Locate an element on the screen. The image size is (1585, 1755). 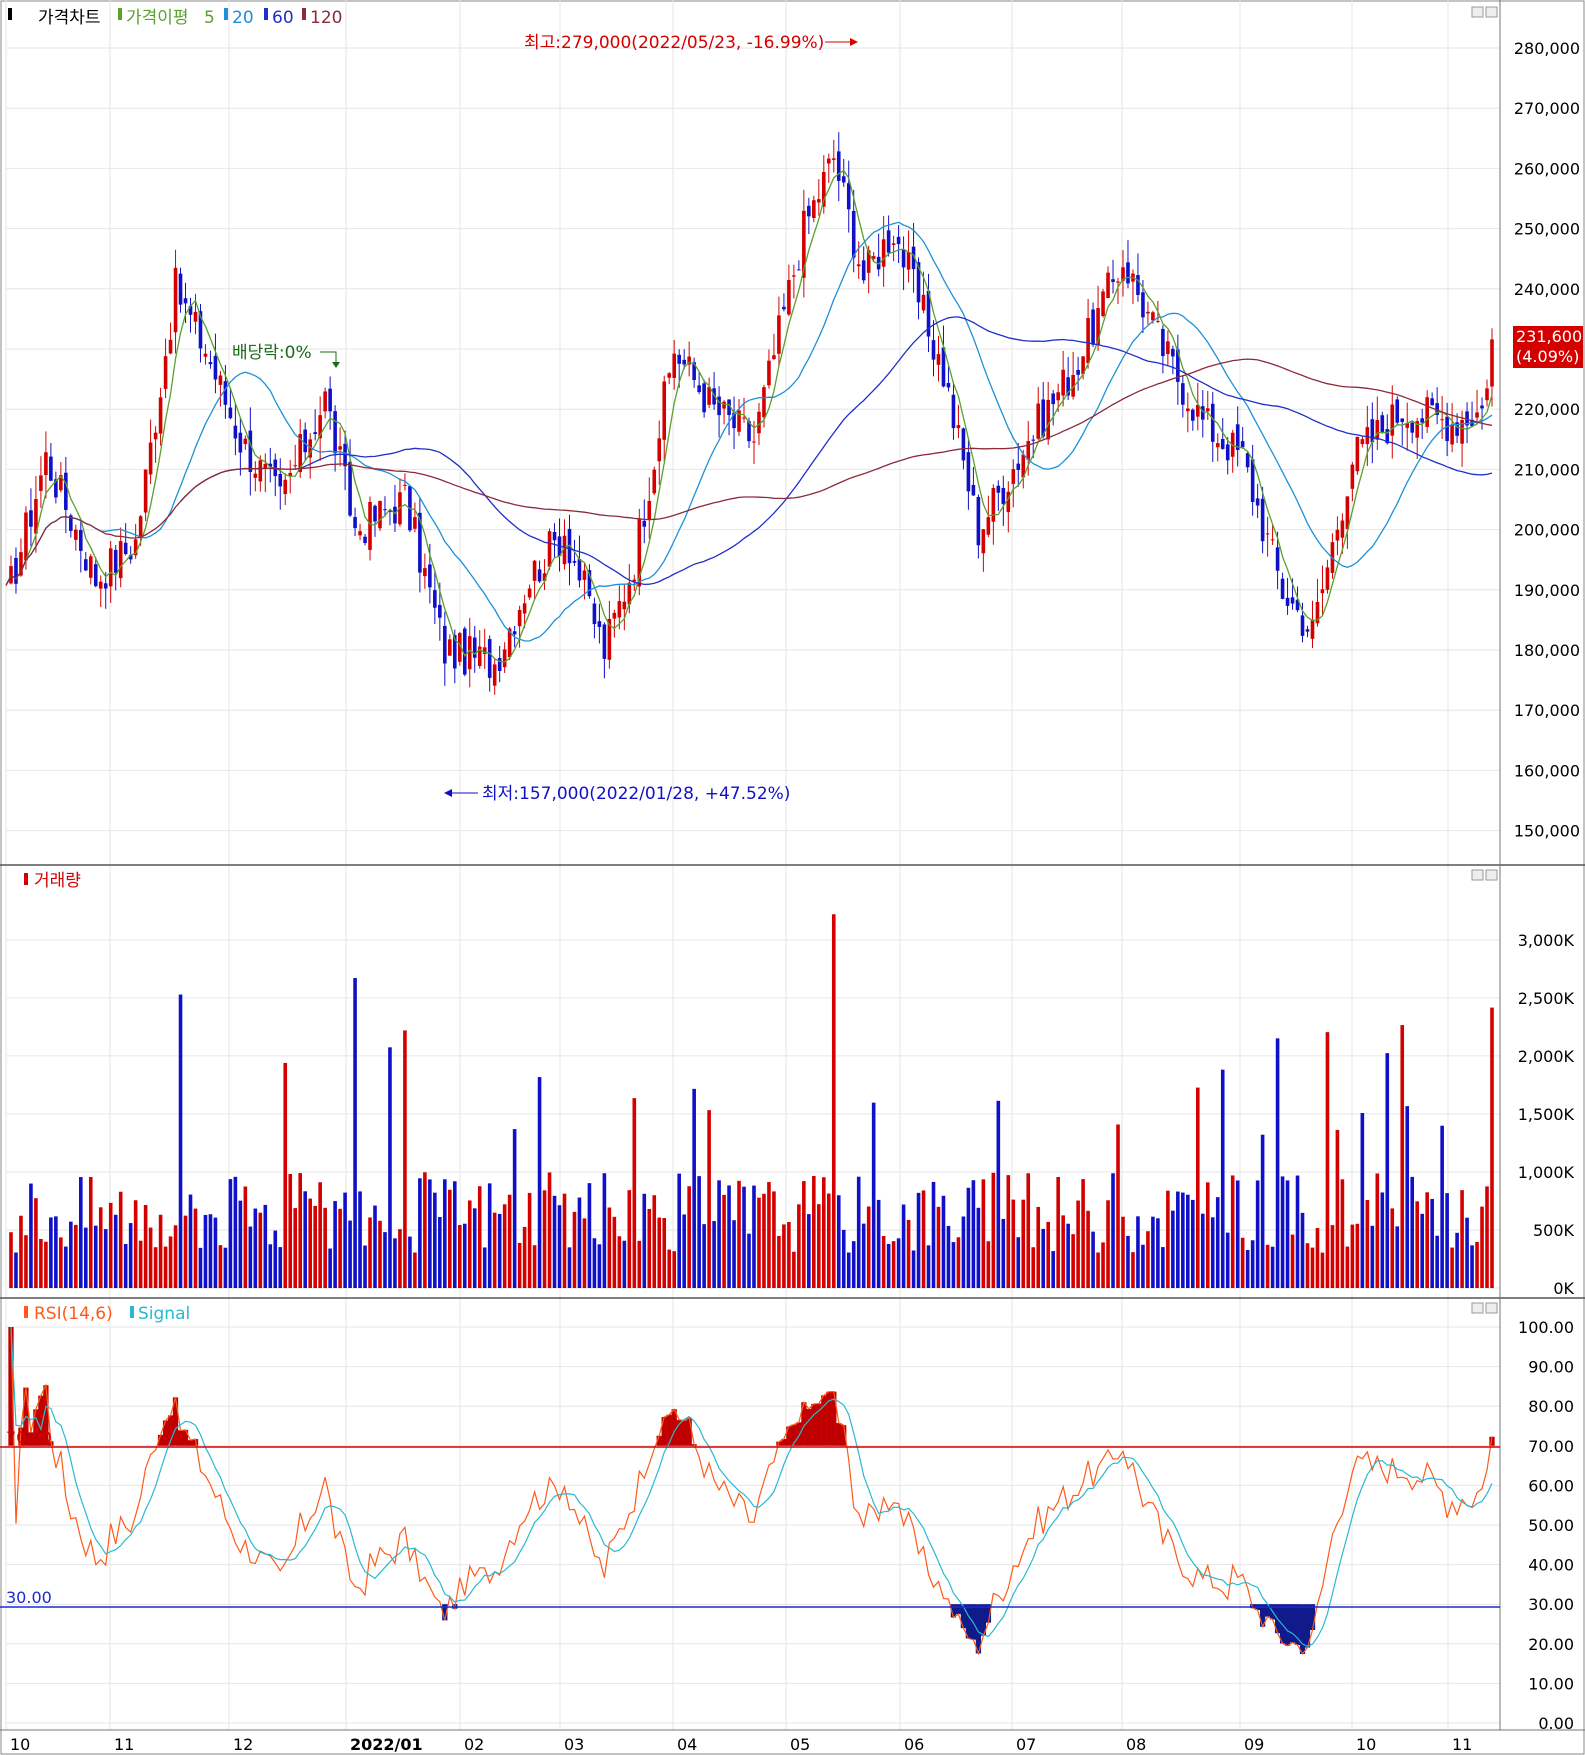
high-arrow-head is located at coordinates (854, 42).